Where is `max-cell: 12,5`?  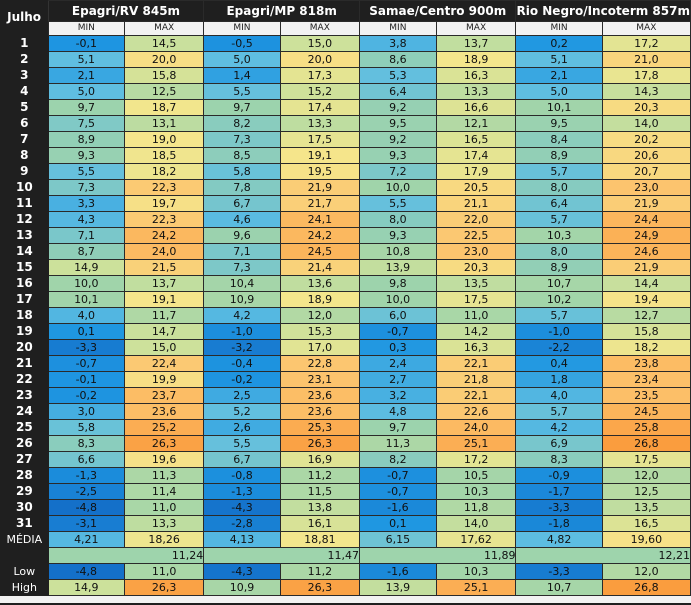 max-cell: 12,5 is located at coordinates (164, 91).